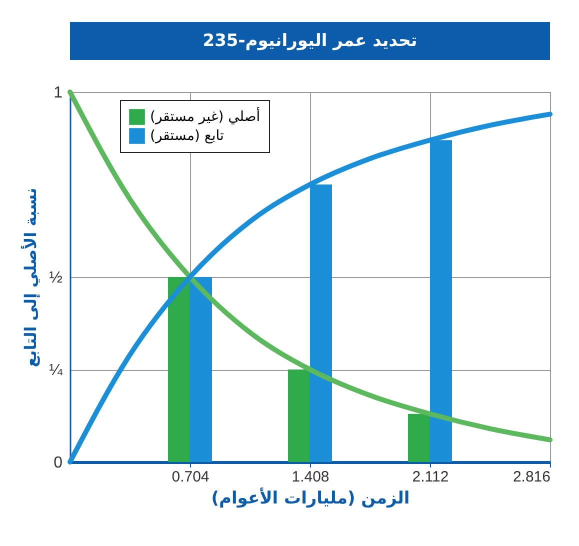 This screenshot has height=546, width=579. Describe the element at coordinates (531, 477) in the screenshot. I see `x-tick-label: 2.816` at that location.